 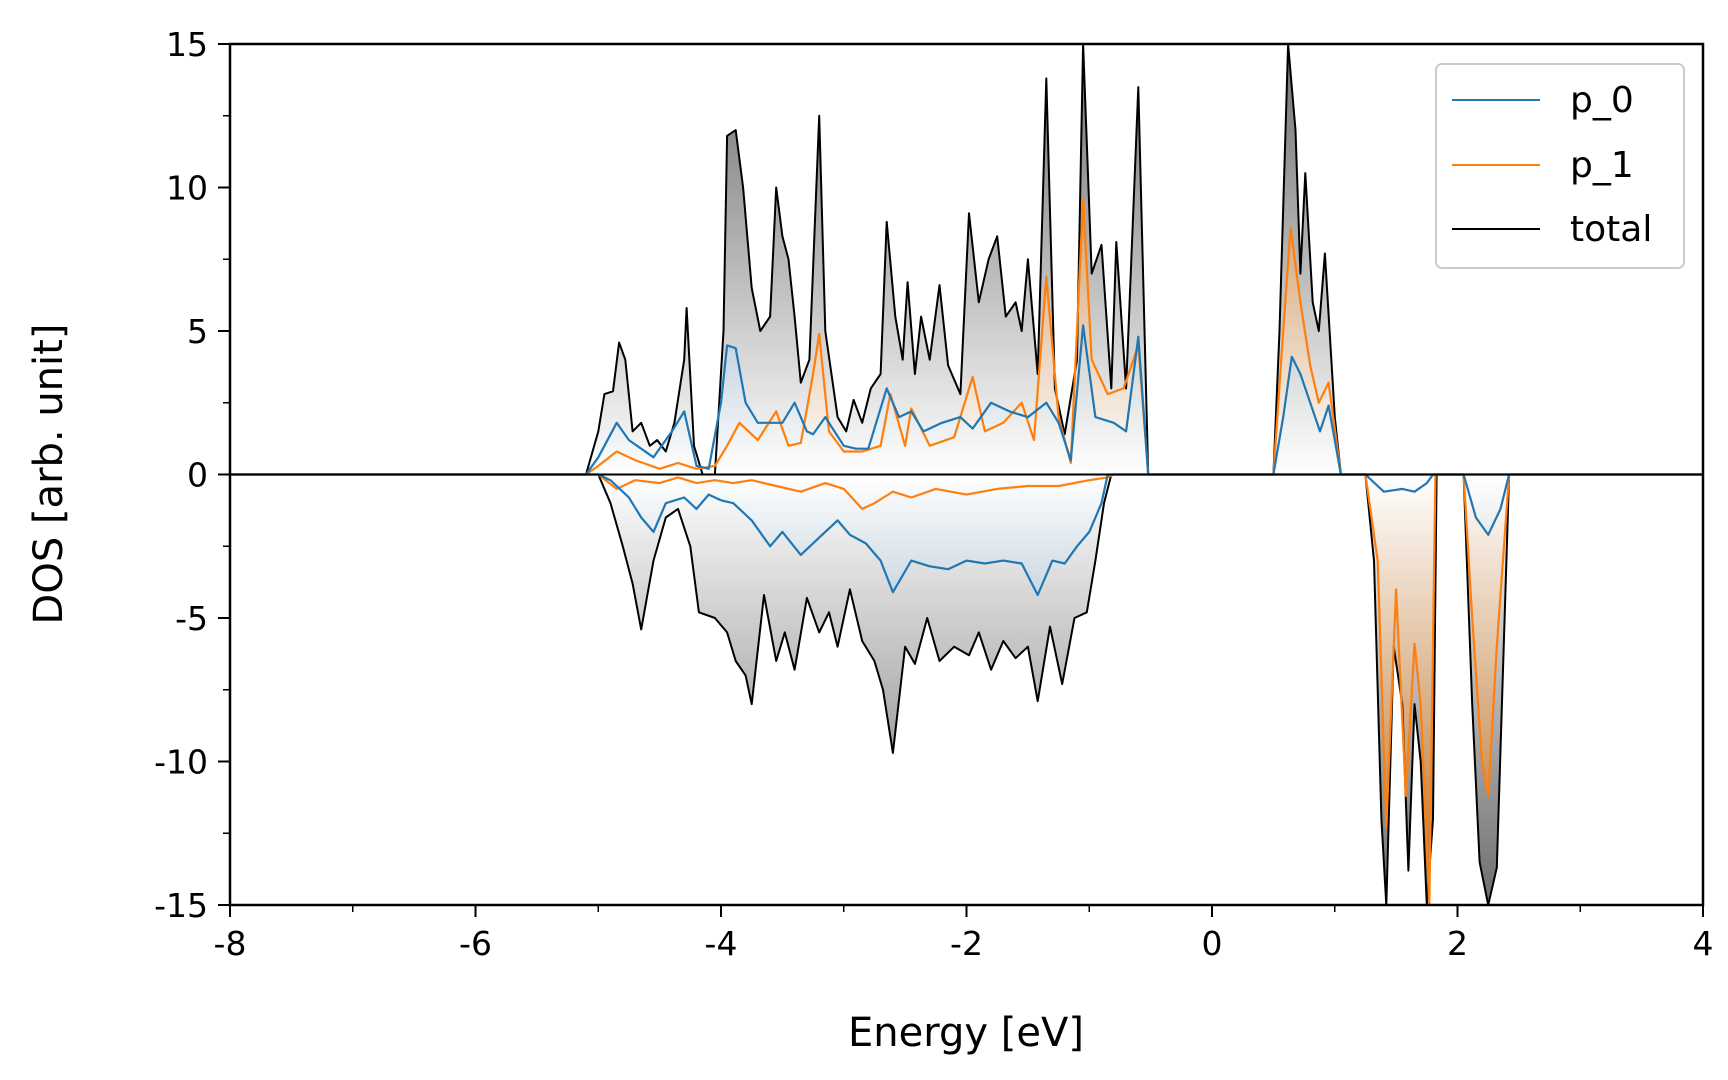 I want to click on x-tick-label: -4, so click(x=721, y=943).